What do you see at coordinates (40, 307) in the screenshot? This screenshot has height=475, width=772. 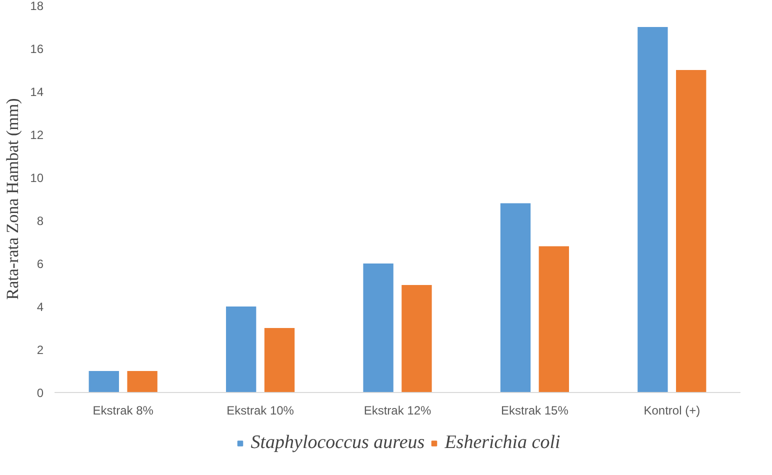 I see `y-tick-label: 4` at bounding box center [40, 307].